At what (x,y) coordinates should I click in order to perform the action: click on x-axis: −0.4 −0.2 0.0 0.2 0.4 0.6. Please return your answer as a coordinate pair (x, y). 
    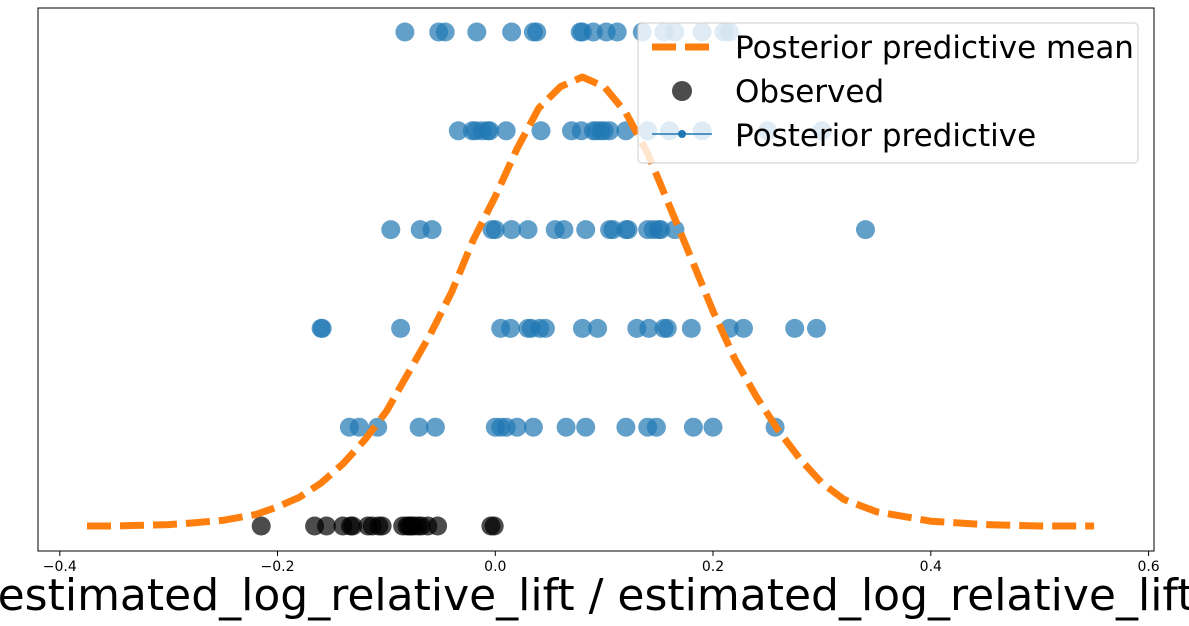
    Looking at the image, I should click on (601, 563).